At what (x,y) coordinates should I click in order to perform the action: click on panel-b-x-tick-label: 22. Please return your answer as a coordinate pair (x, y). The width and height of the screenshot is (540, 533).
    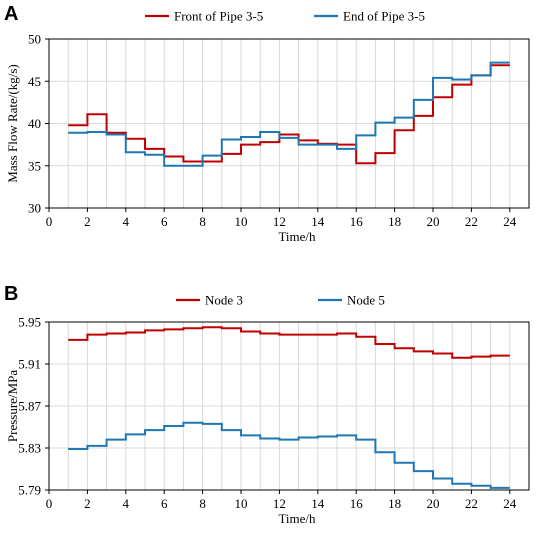
    Looking at the image, I should click on (471, 503).